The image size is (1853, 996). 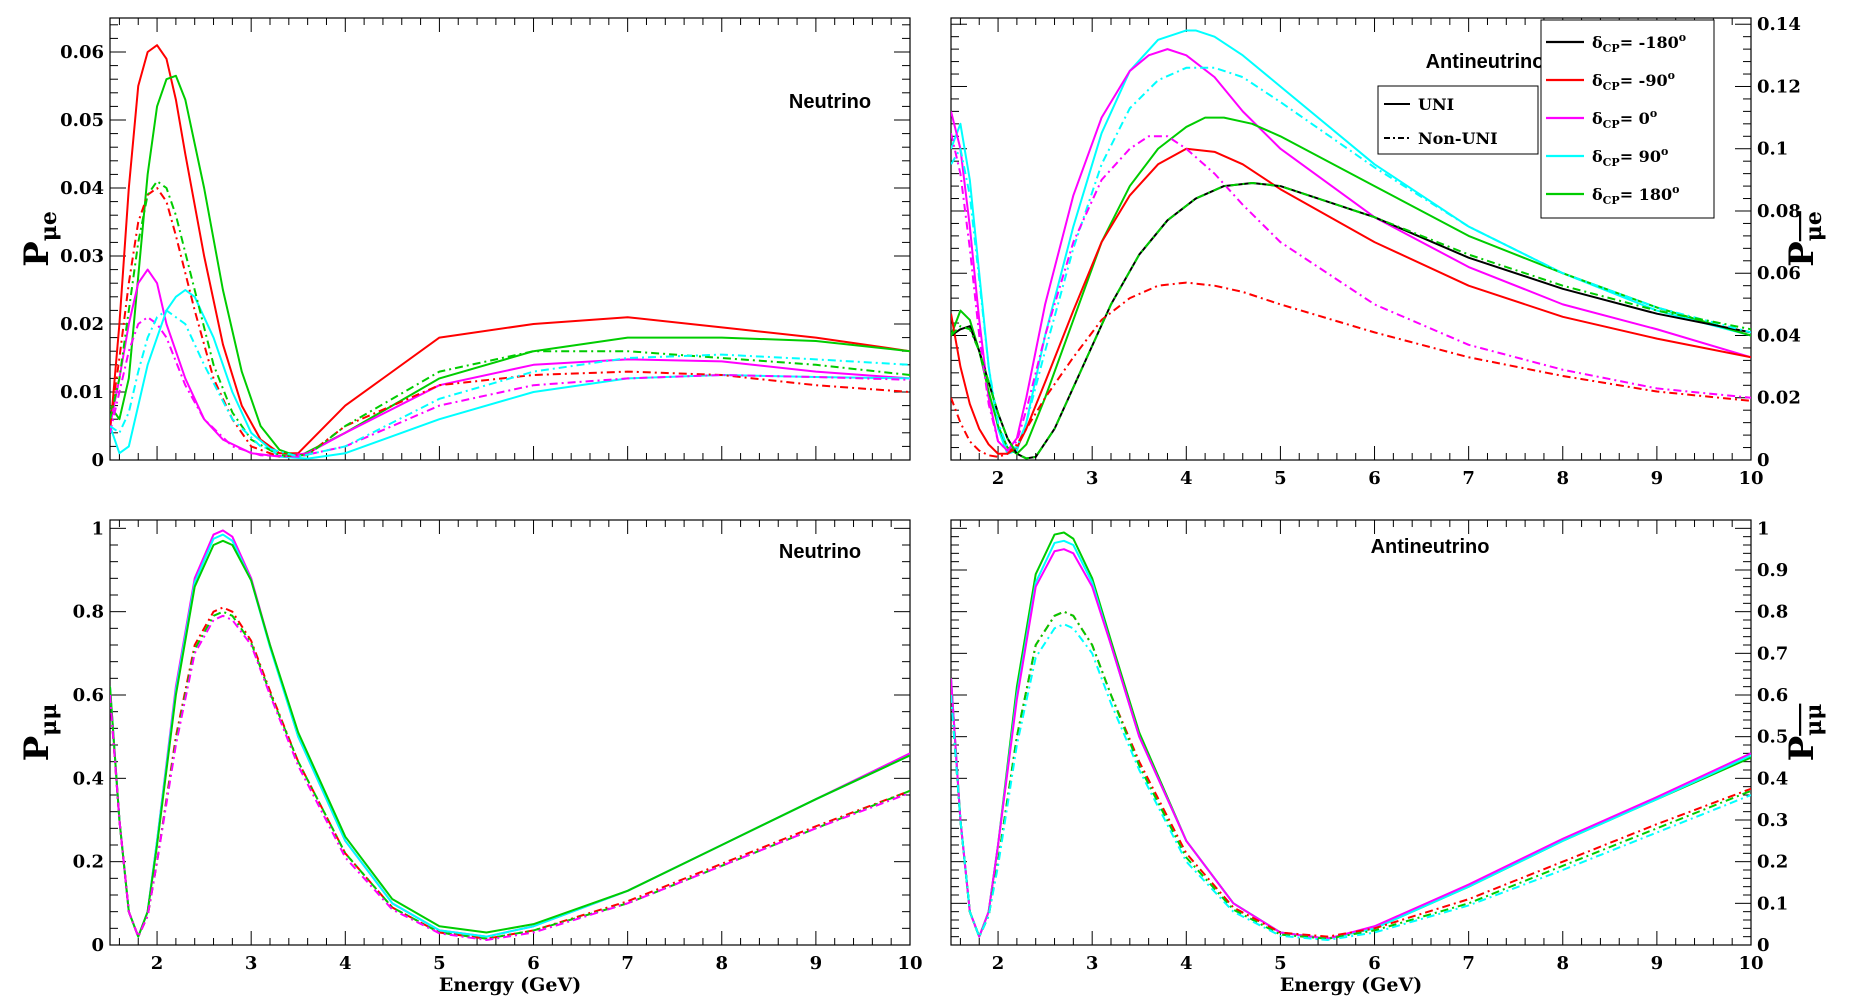 What do you see at coordinates (1430, 547) in the screenshot?
I see `panel-title: Antineutrino` at bounding box center [1430, 547].